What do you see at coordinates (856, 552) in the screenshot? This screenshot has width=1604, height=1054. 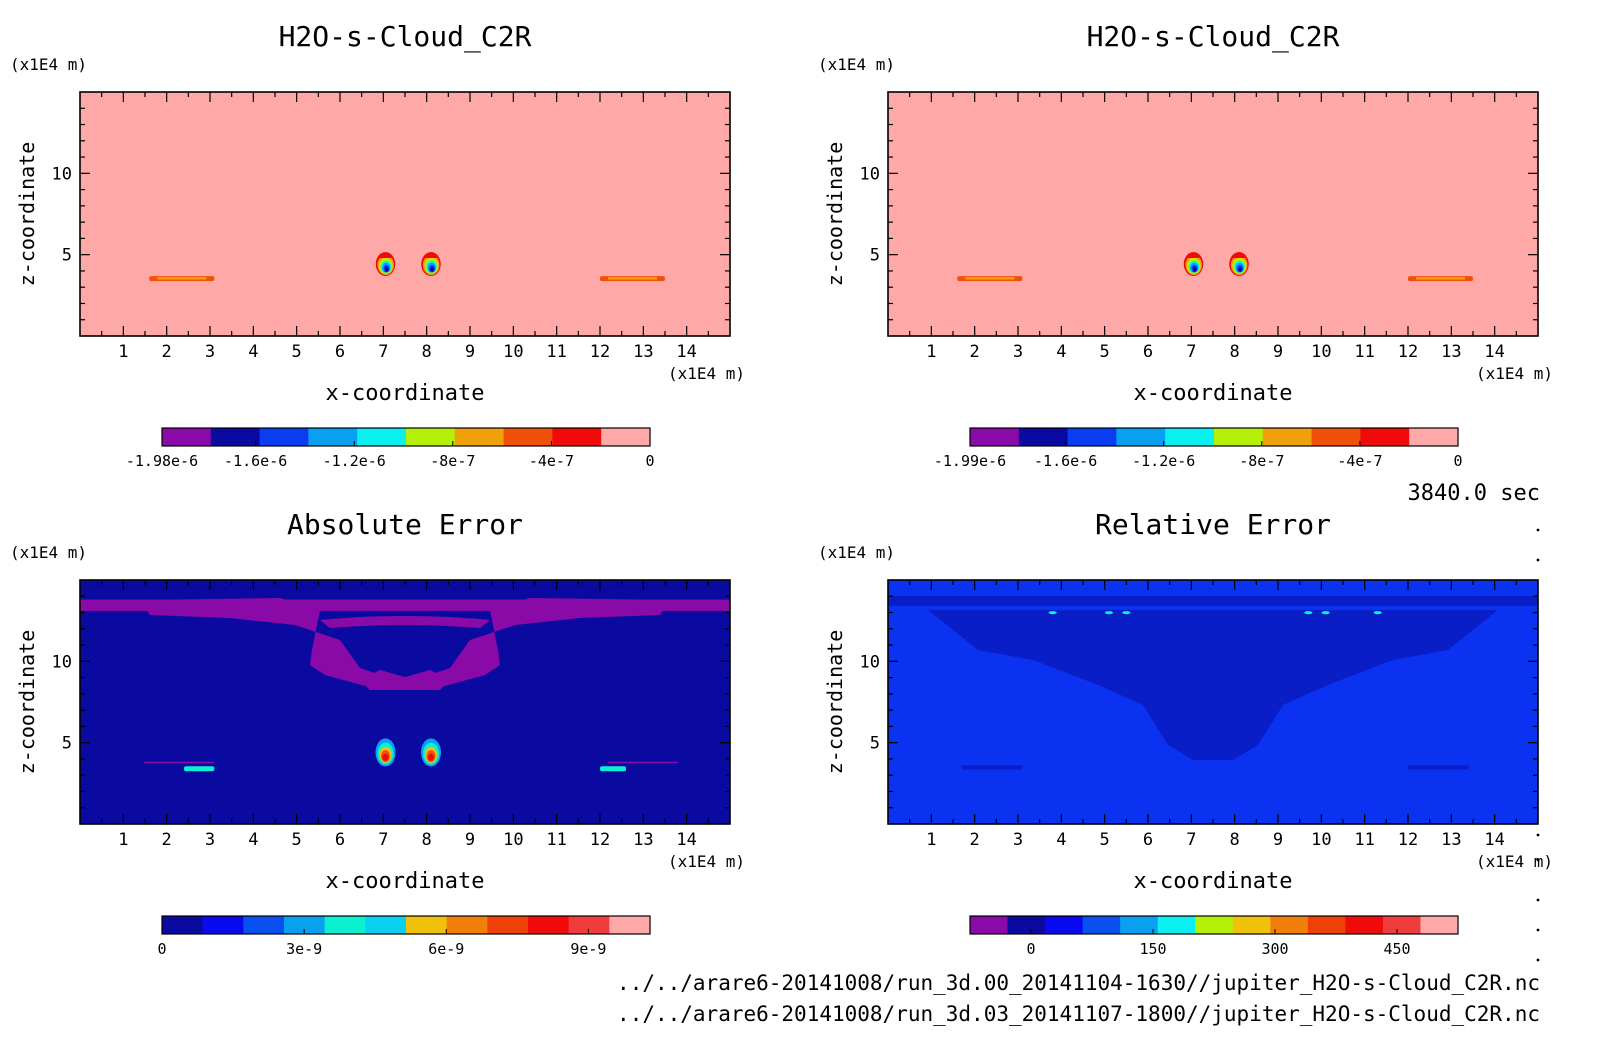 I see `y-unit-label: (x1E4 m)` at bounding box center [856, 552].